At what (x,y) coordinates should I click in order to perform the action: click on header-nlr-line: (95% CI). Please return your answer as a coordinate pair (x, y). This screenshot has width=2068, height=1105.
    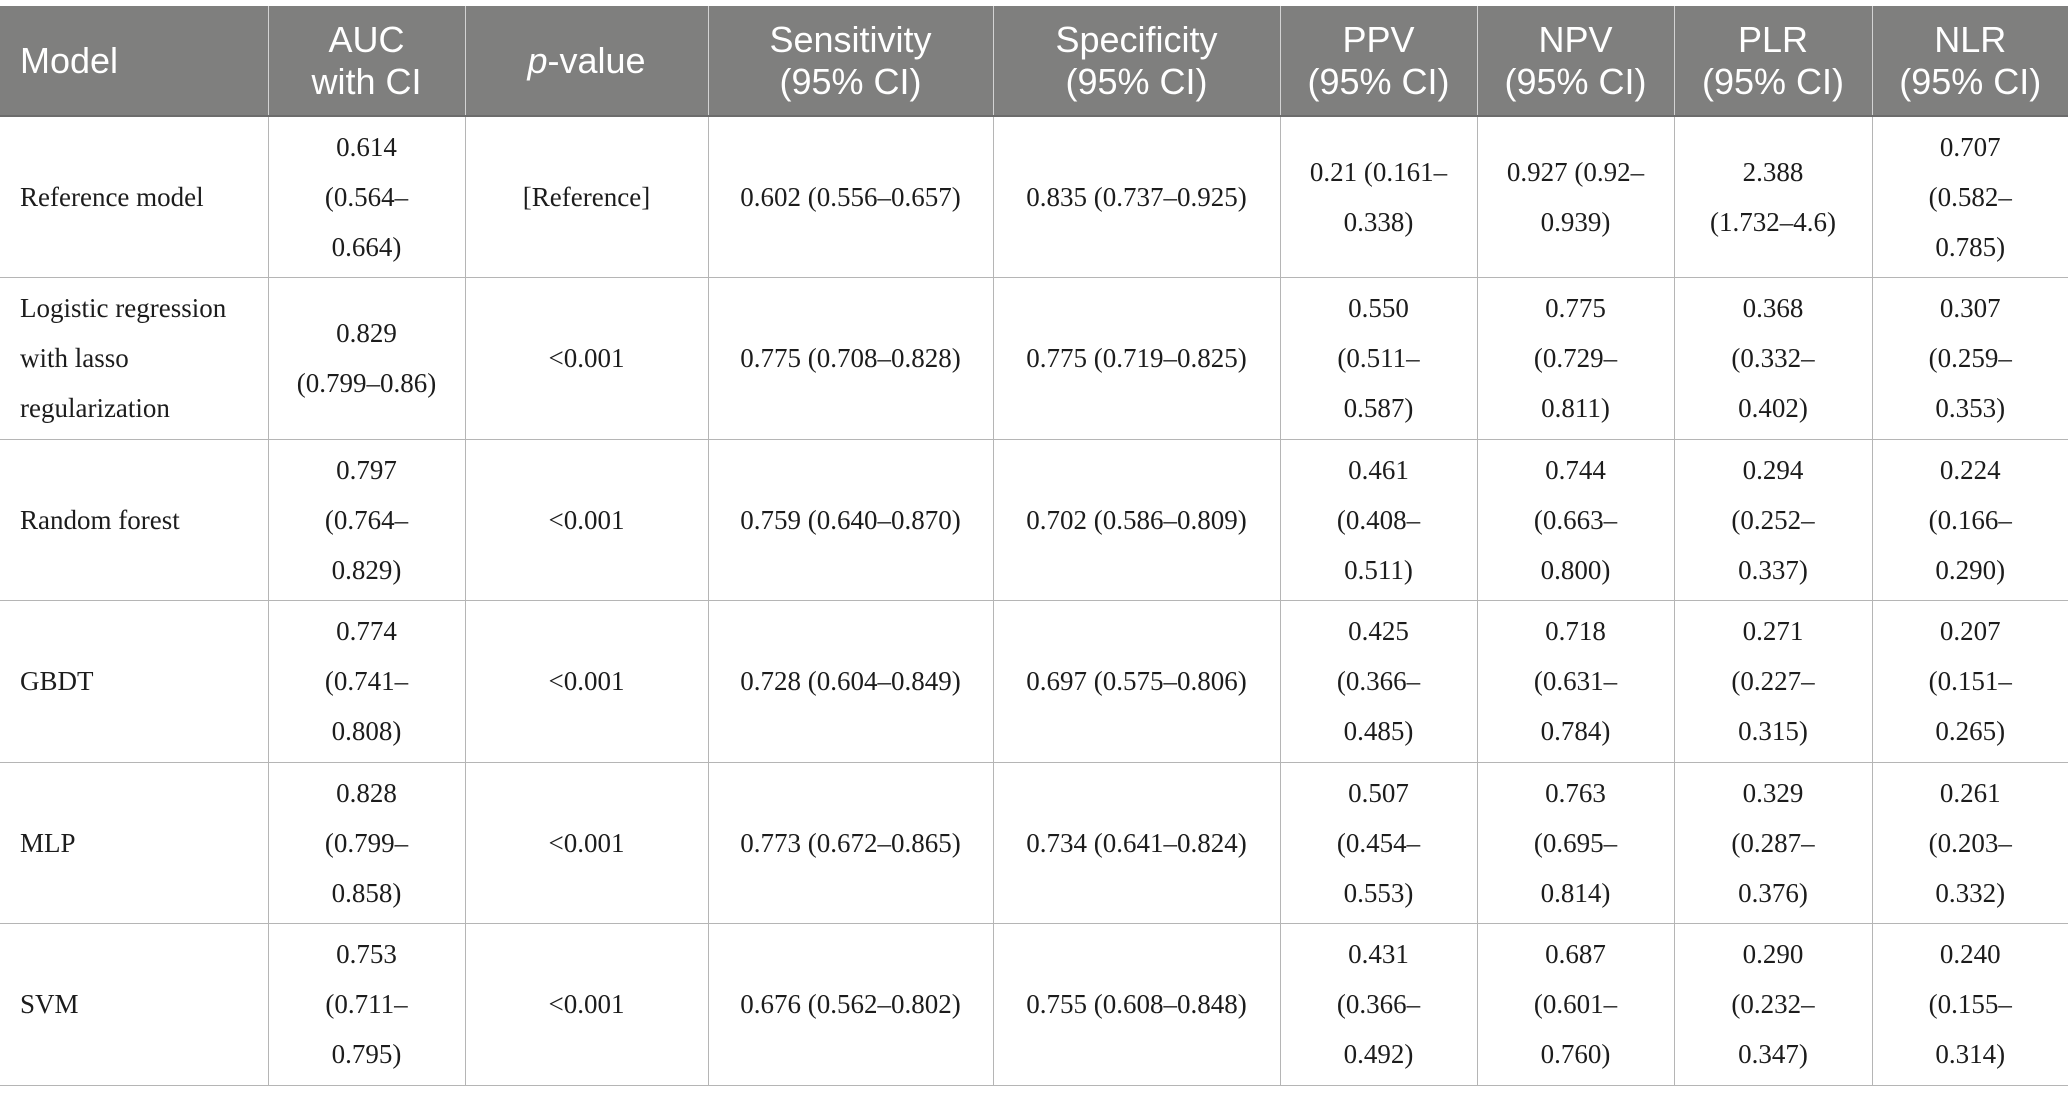
    Looking at the image, I should click on (1970, 81).